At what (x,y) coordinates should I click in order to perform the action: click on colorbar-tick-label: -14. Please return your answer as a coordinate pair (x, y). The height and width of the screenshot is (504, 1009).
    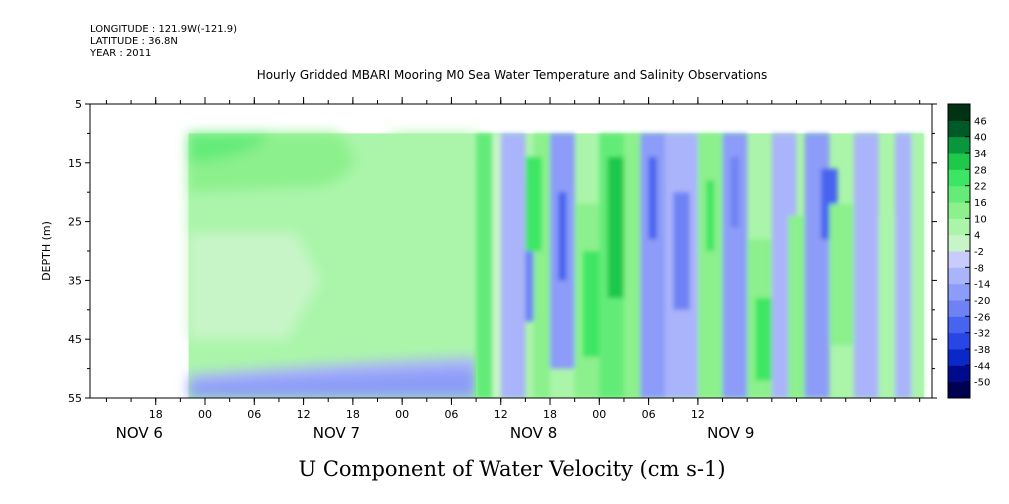
    Looking at the image, I should click on (982, 285).